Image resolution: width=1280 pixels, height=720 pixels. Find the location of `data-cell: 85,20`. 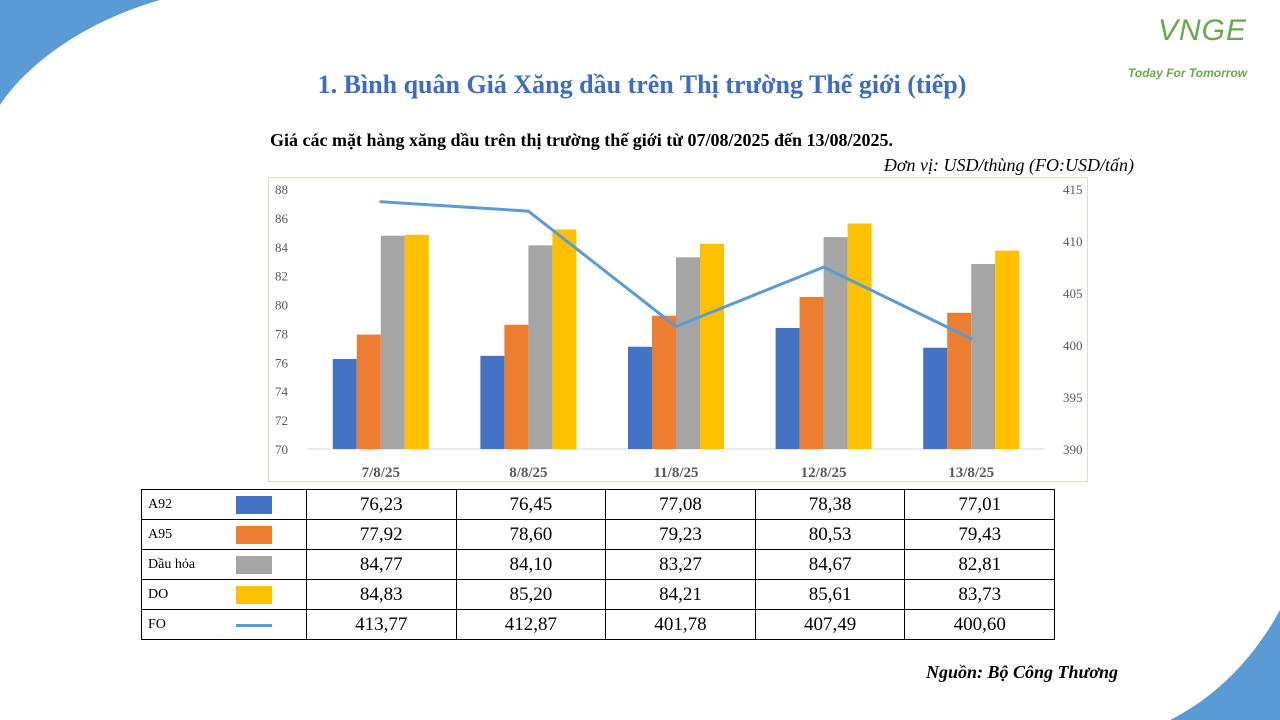

data-cell: 85,20 is located at coordinates (531, 594).